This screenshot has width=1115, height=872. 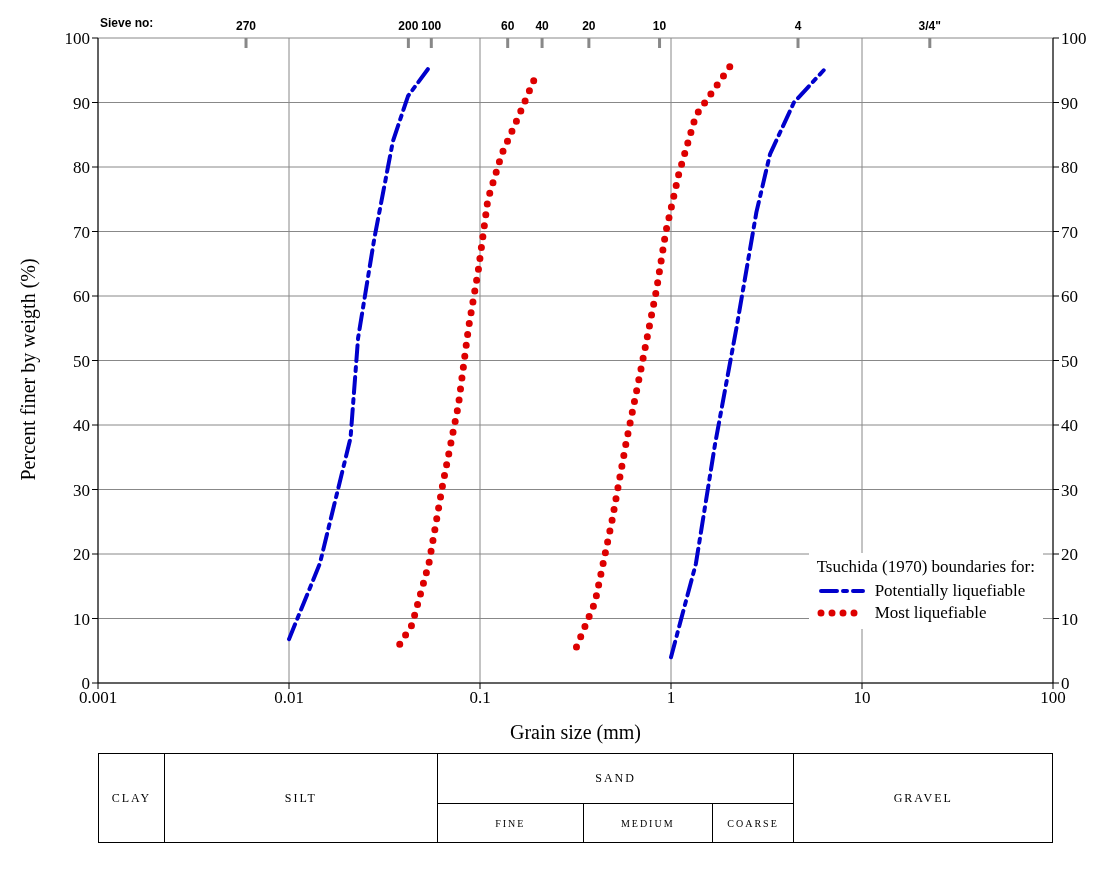 What do you see at coordinates (289, 698) in the screenshot?
I see `x-tick-label: 0.01` at bounding box center [289, 698].